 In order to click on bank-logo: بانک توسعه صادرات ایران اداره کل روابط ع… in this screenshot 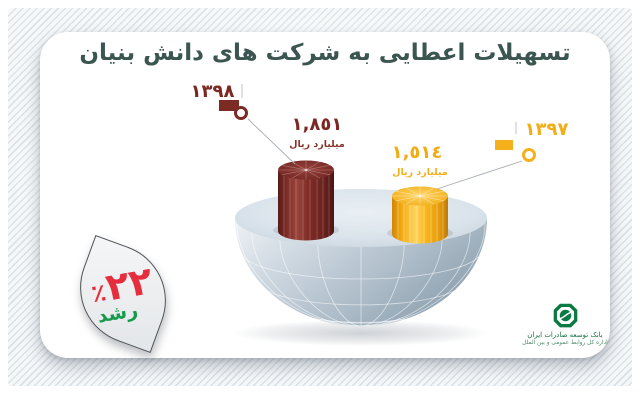, I will do `click(565, 324)`.